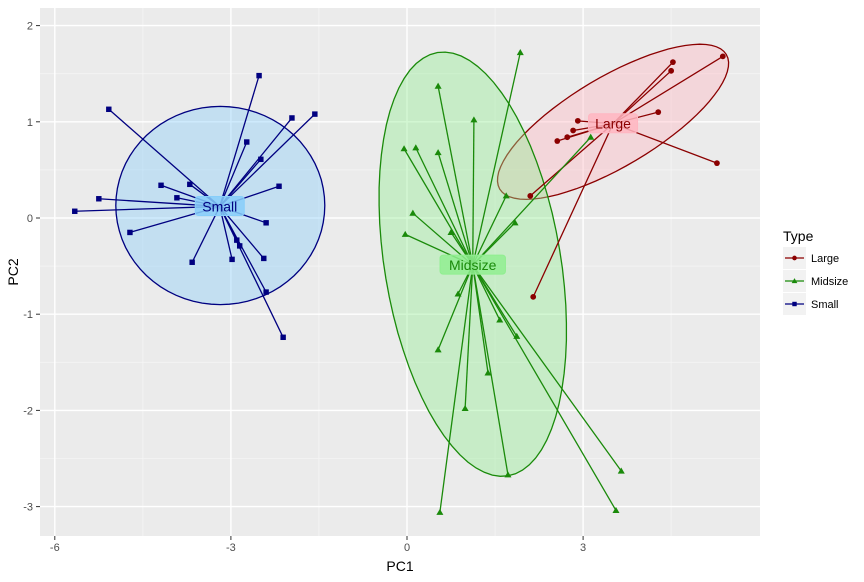 This screenshot has height=582, width=864. Describe the element at coordinates (30, 27) in the screenshot. I see `y-tick-label: 2` at that location.